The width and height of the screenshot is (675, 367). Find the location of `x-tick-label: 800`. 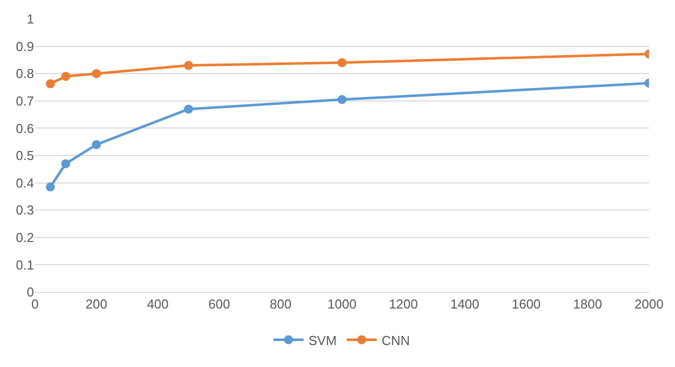

x-tick-label: 800 is located at coordinates (281, 304).